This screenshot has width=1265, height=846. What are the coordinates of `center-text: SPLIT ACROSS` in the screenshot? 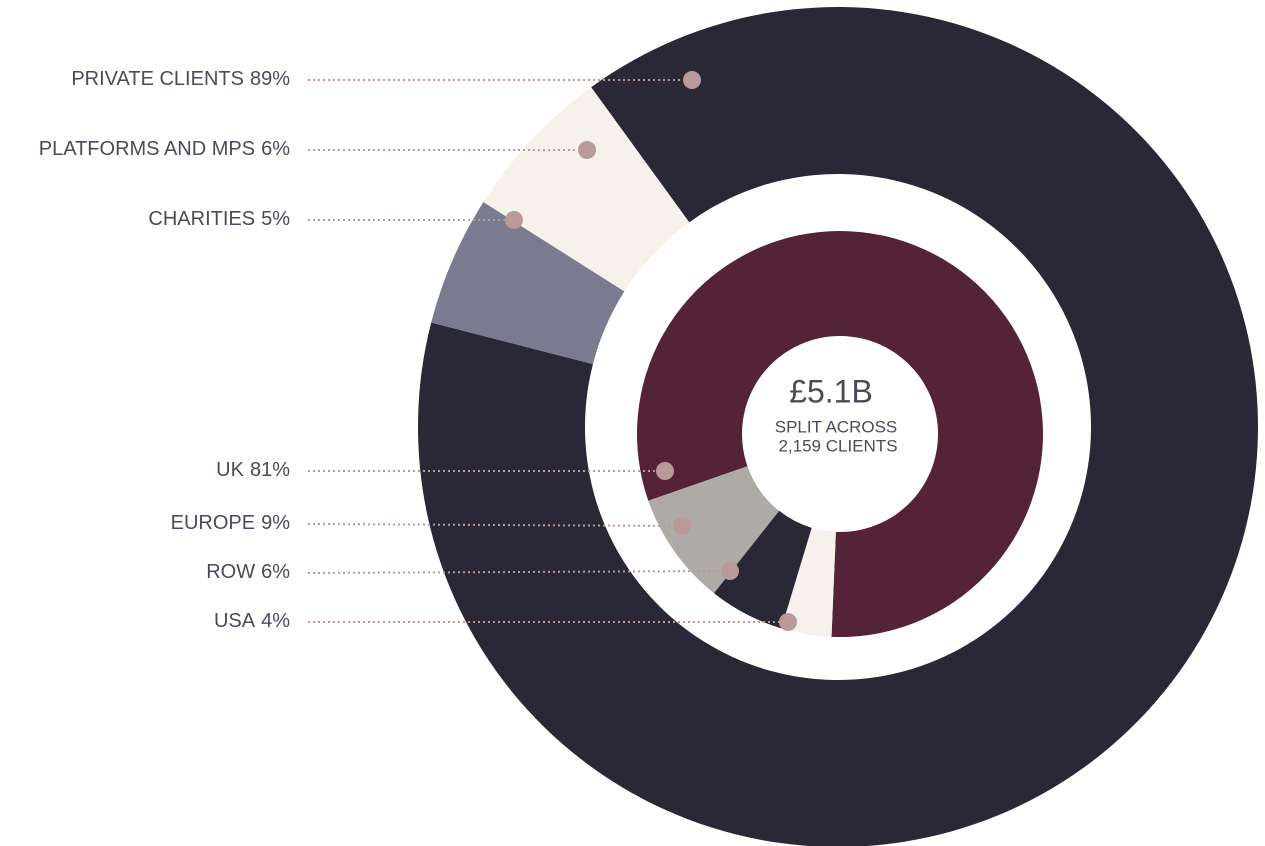 It's located at (836, 426).